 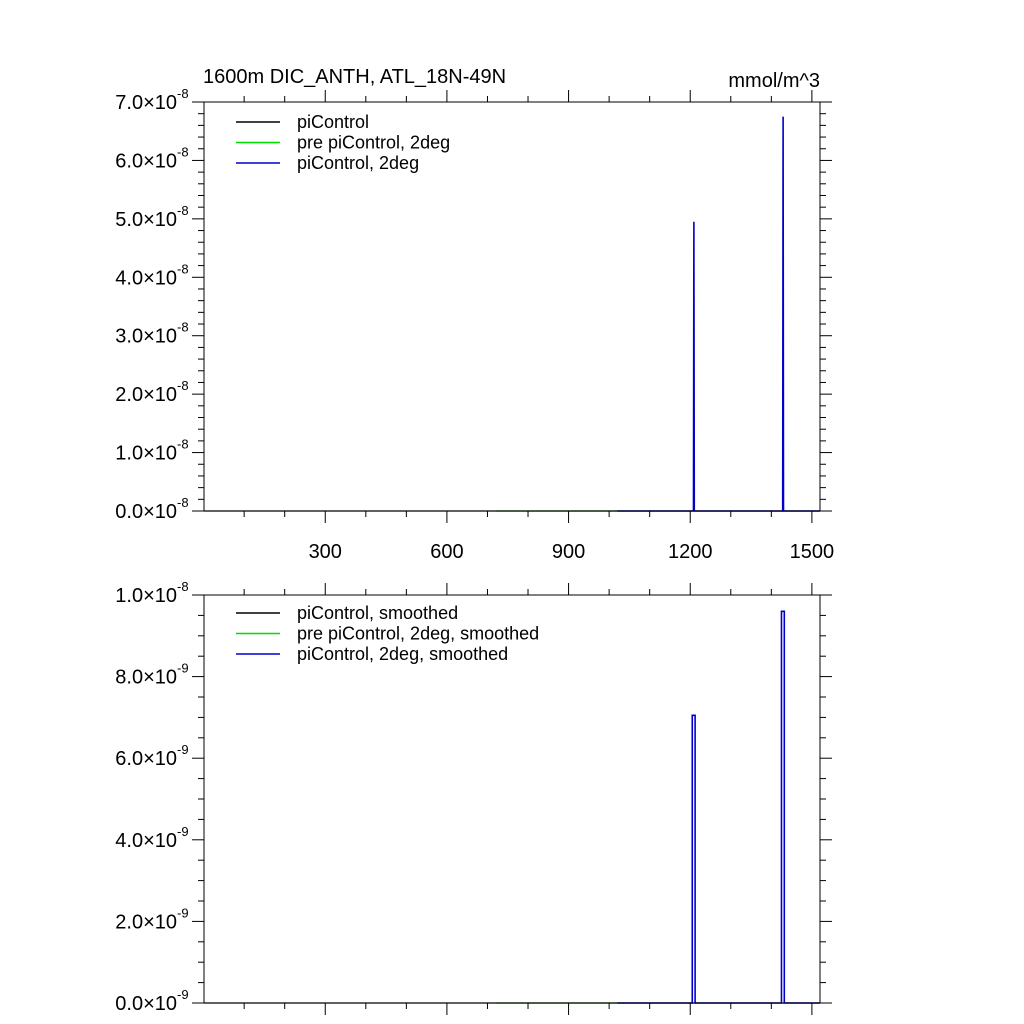 What do you see at coordinates (146, 337) in the screenshot?
I see `y-tick-label: 3.0×10` at bounding box center [146, 337].